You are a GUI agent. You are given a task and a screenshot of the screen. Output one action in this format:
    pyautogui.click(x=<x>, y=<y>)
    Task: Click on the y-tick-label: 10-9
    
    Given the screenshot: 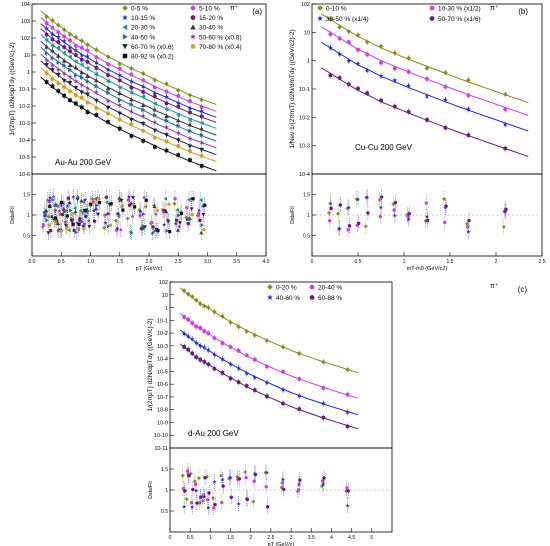 What is the action you would take?
    pyautogui.click(x=162, y=423)
    